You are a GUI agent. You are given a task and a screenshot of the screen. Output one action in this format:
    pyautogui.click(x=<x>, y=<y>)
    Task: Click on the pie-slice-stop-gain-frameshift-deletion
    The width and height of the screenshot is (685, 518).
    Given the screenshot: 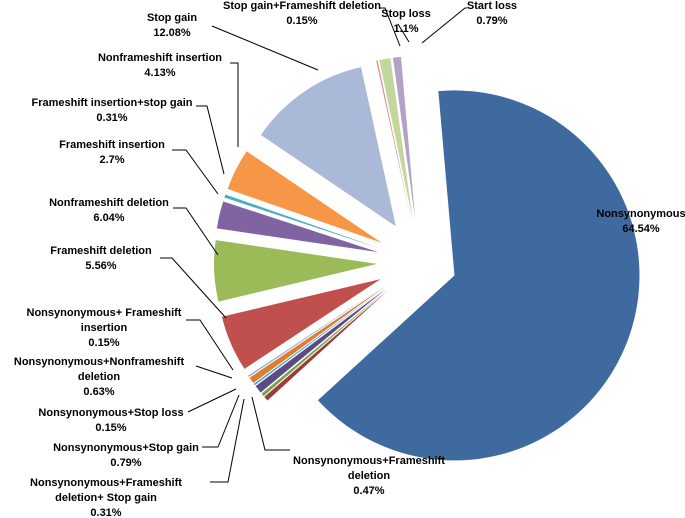 What is the action you would take?
    pyautogui.click(x=393, y=140)
    